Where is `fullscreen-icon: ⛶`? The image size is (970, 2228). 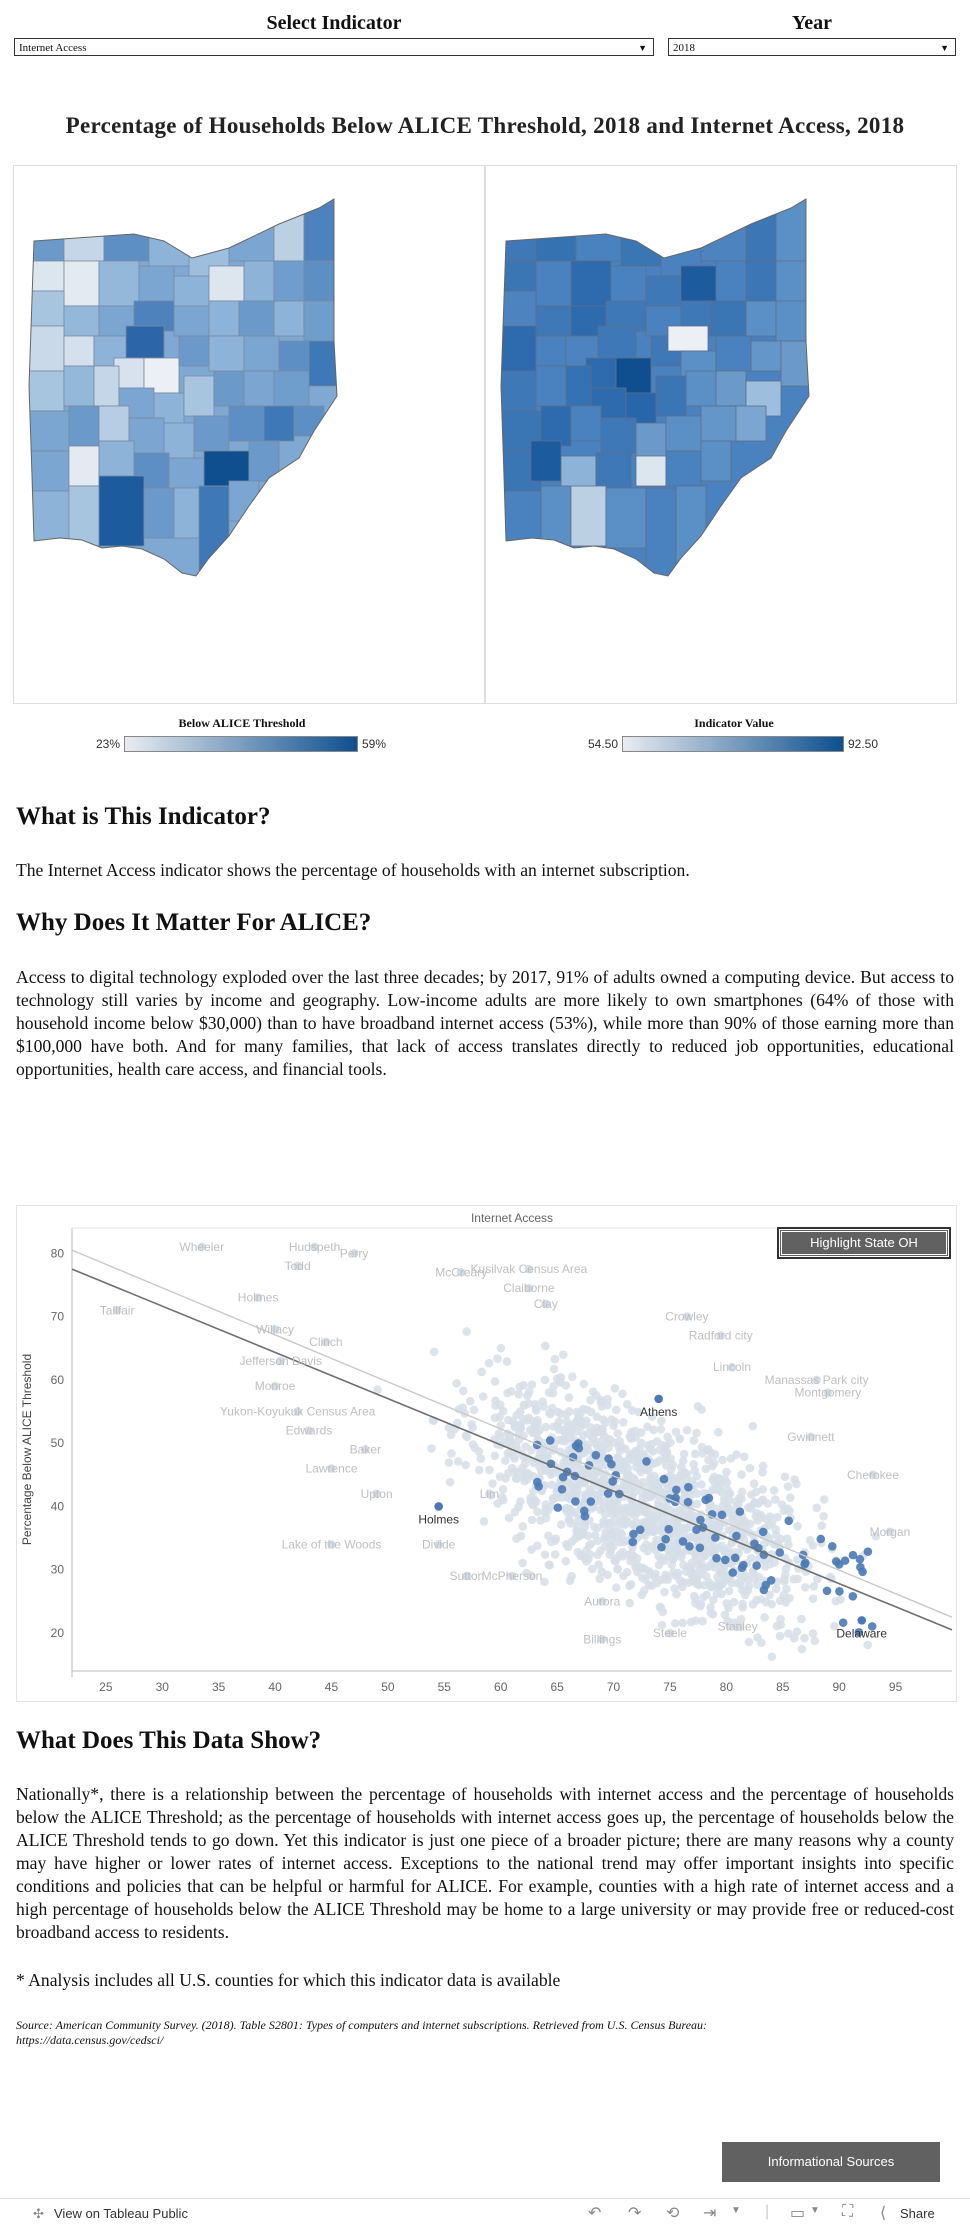
fullscreen-icon: ⛶ is located at coordinates (848, 2211).